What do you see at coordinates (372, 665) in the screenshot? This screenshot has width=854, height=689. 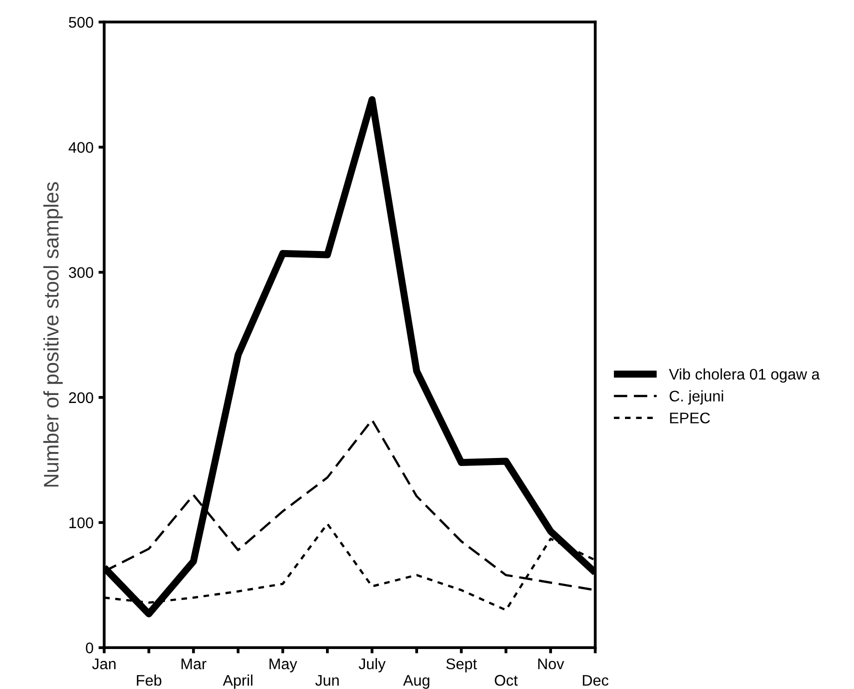 I see `x-tick-label: July` at bounding box center [372, 665].